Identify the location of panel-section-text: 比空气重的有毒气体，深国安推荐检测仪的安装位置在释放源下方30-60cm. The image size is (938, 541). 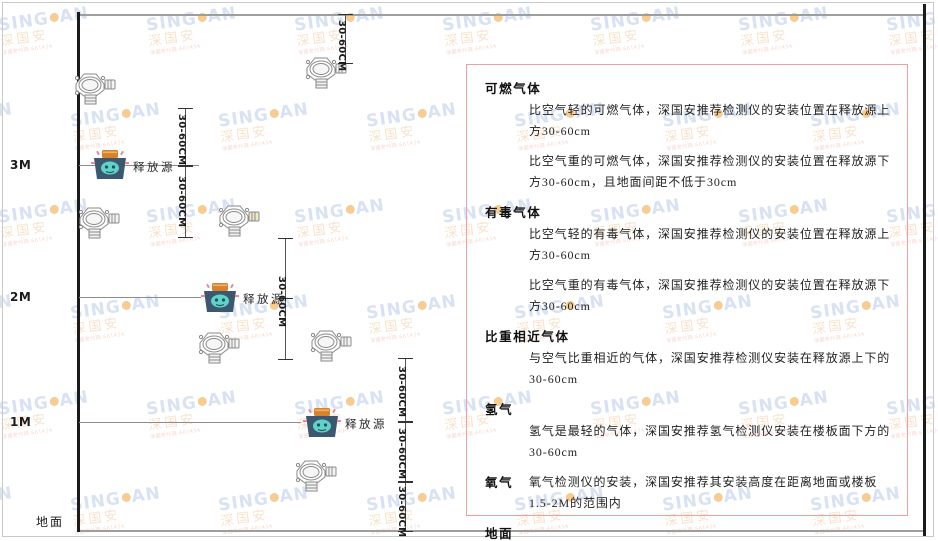
(710, 295).